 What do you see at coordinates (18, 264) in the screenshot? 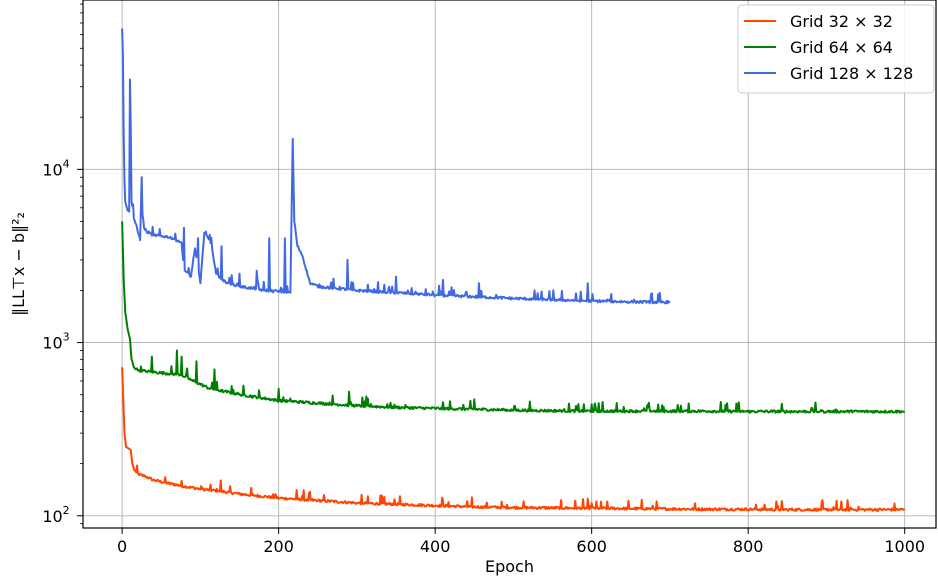
I see `y-axis-label: ‖LL⊤x − b‖²₂` at bounding box center [18, 264].